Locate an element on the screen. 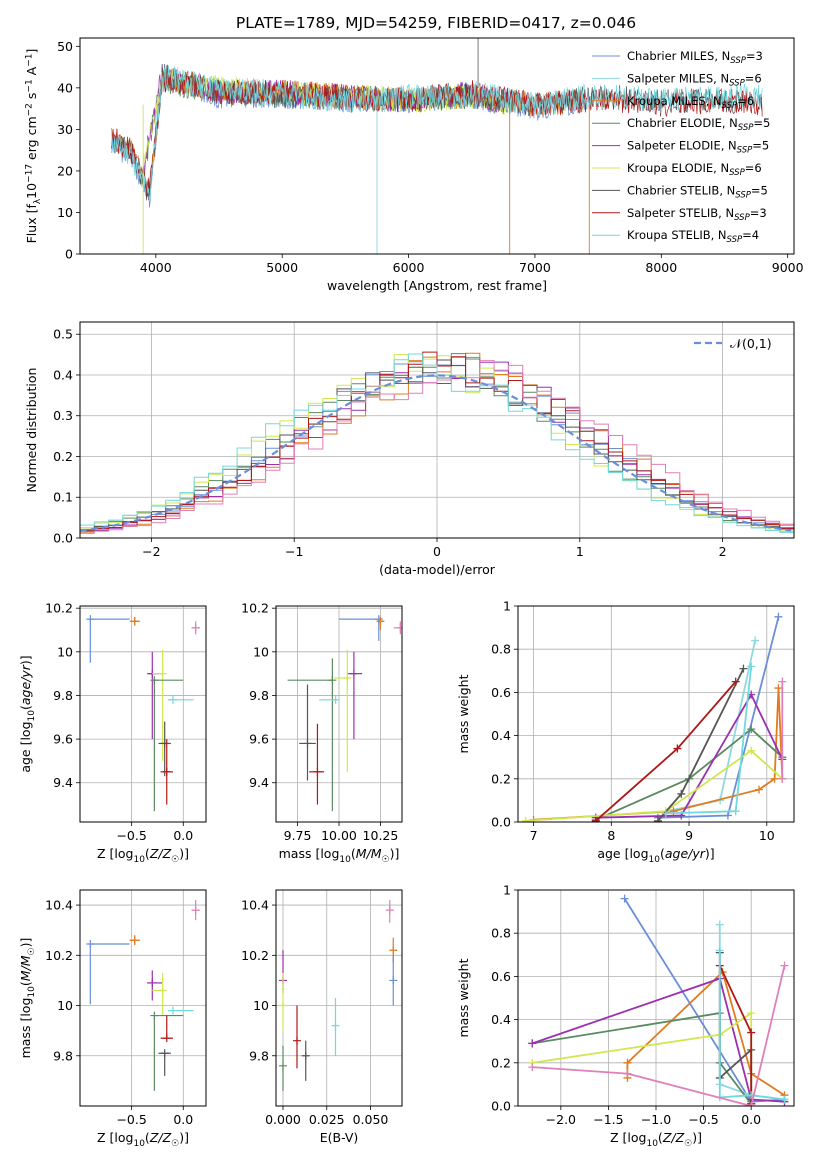  y-axis-label: Flux [fλ10−17 erg cm−2 s−1 A−1] is located at coordinates (33, 146).